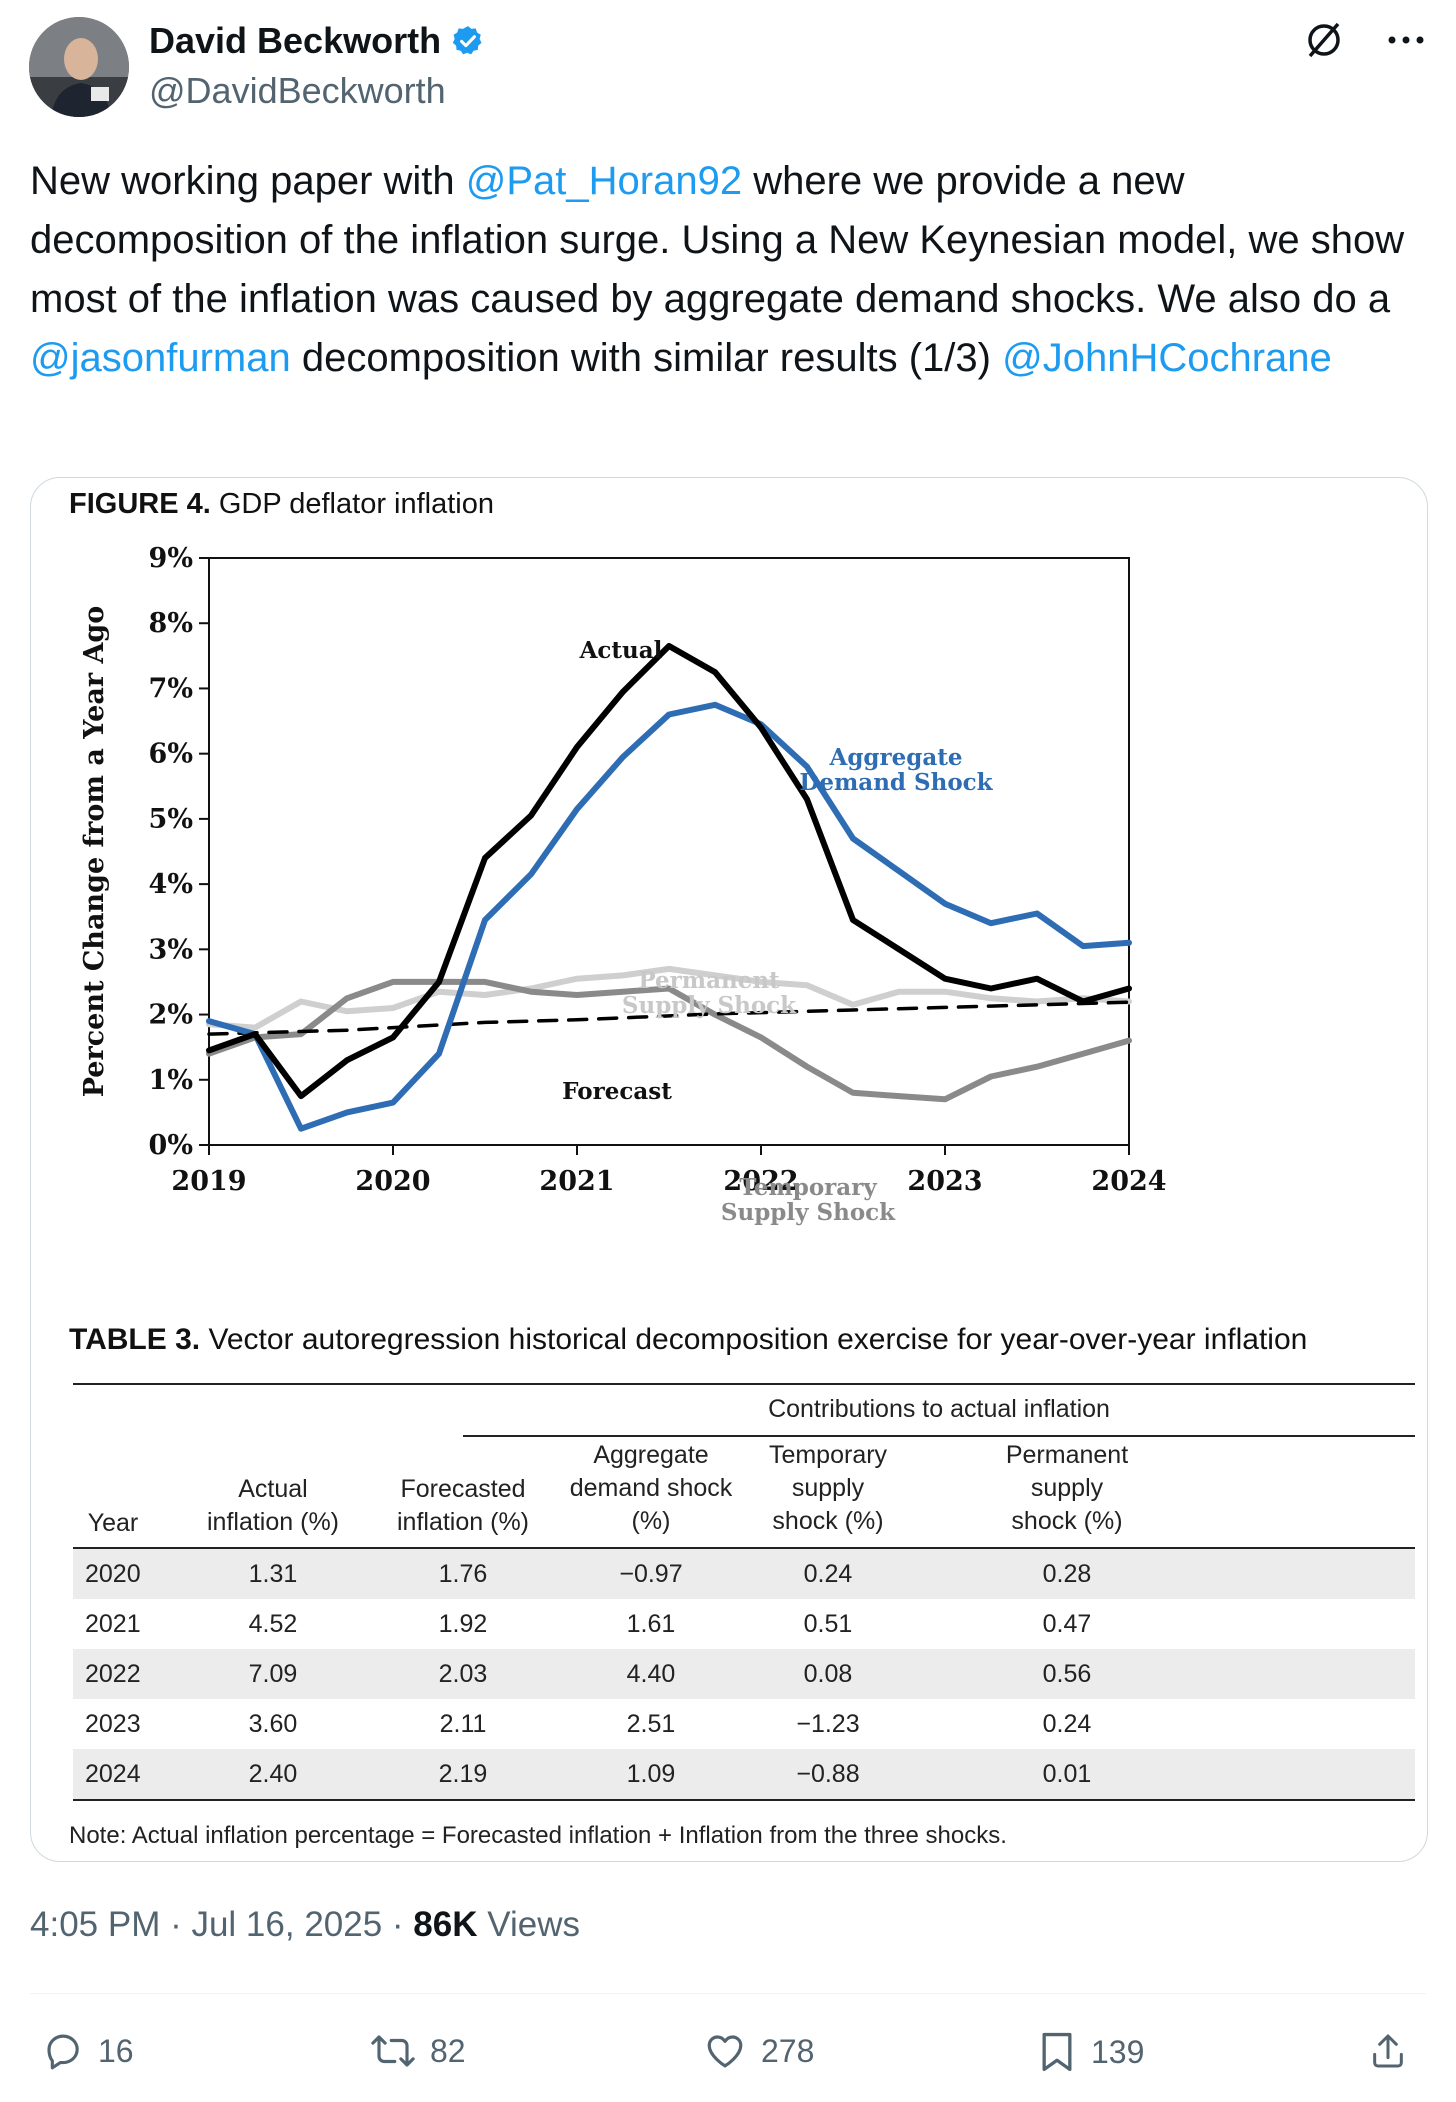  I want to click on author-name-row: David Beckworth, so click(317, 41).